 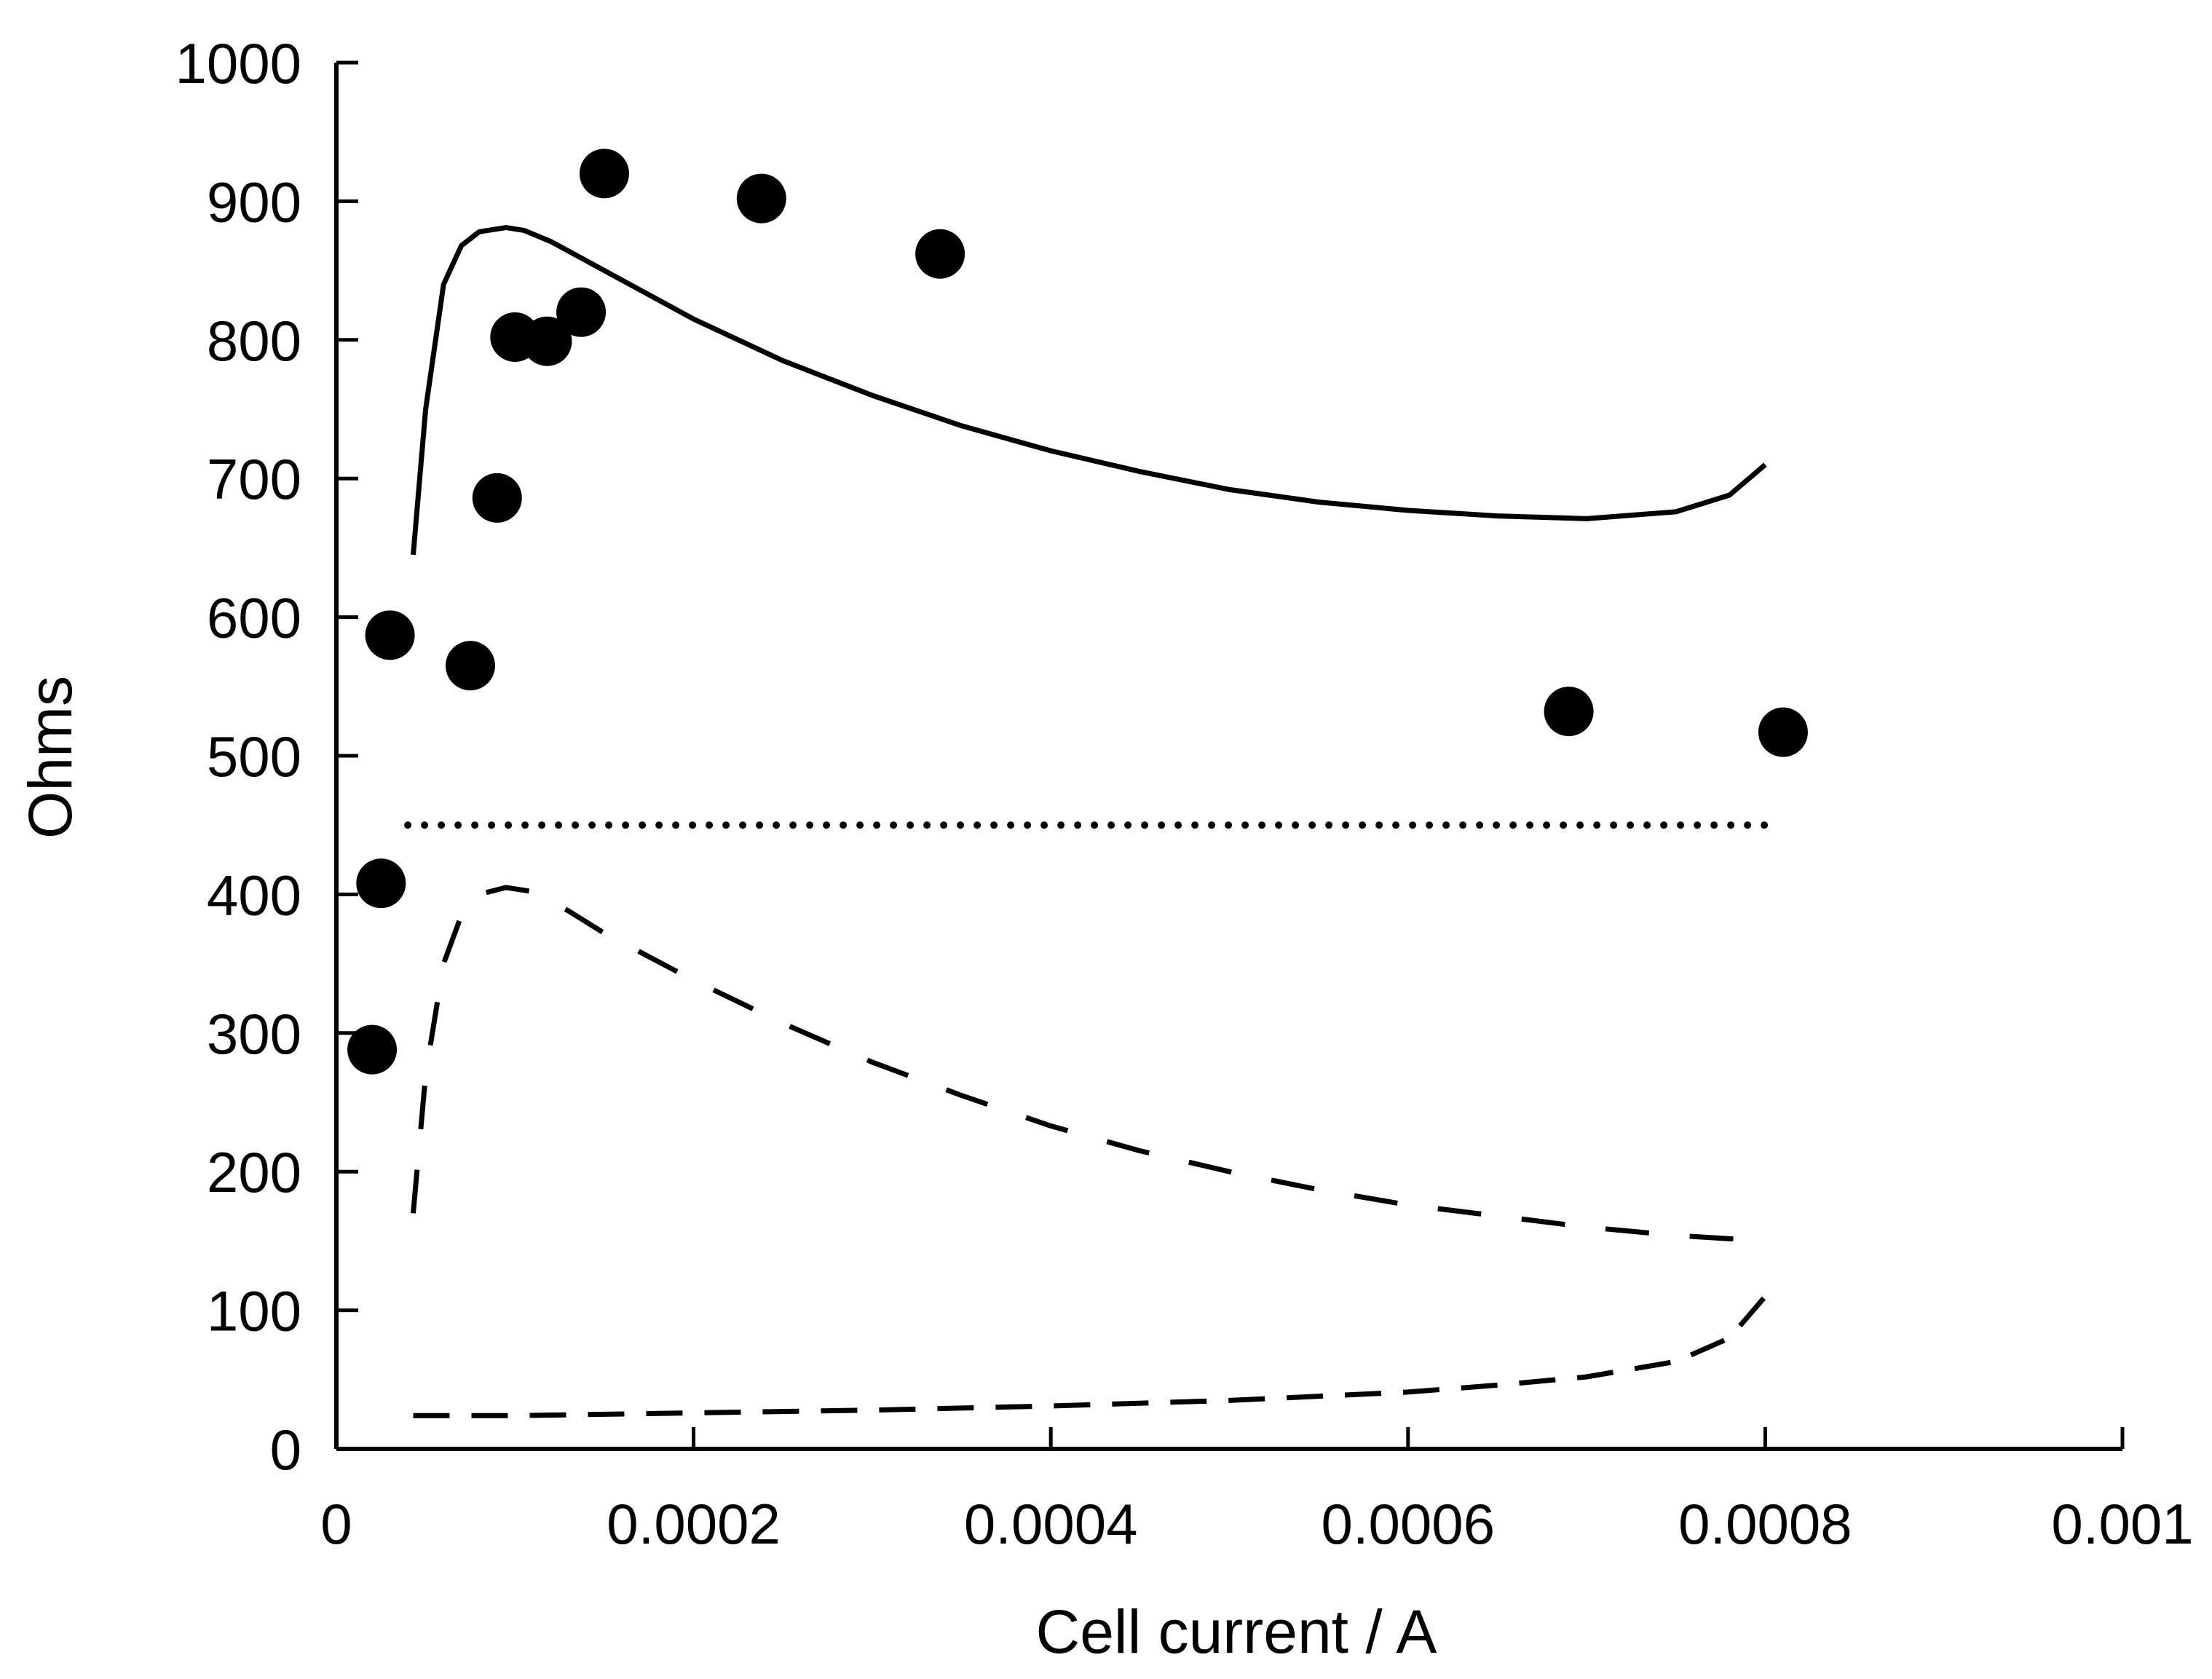 What do you see at coordinates (254, 341) in the screenshot?
I see `y-tick-label: 800` at bounding box center [254, 341].